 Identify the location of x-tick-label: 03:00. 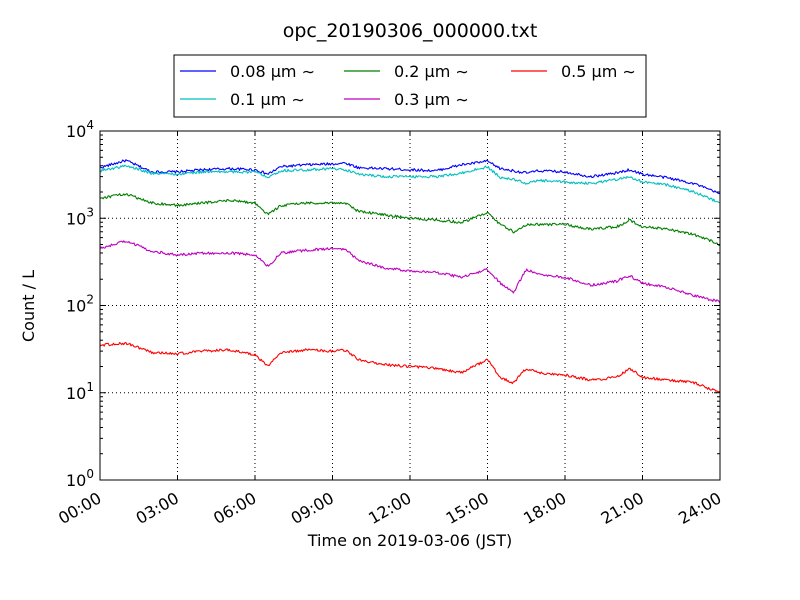
(157, 508).